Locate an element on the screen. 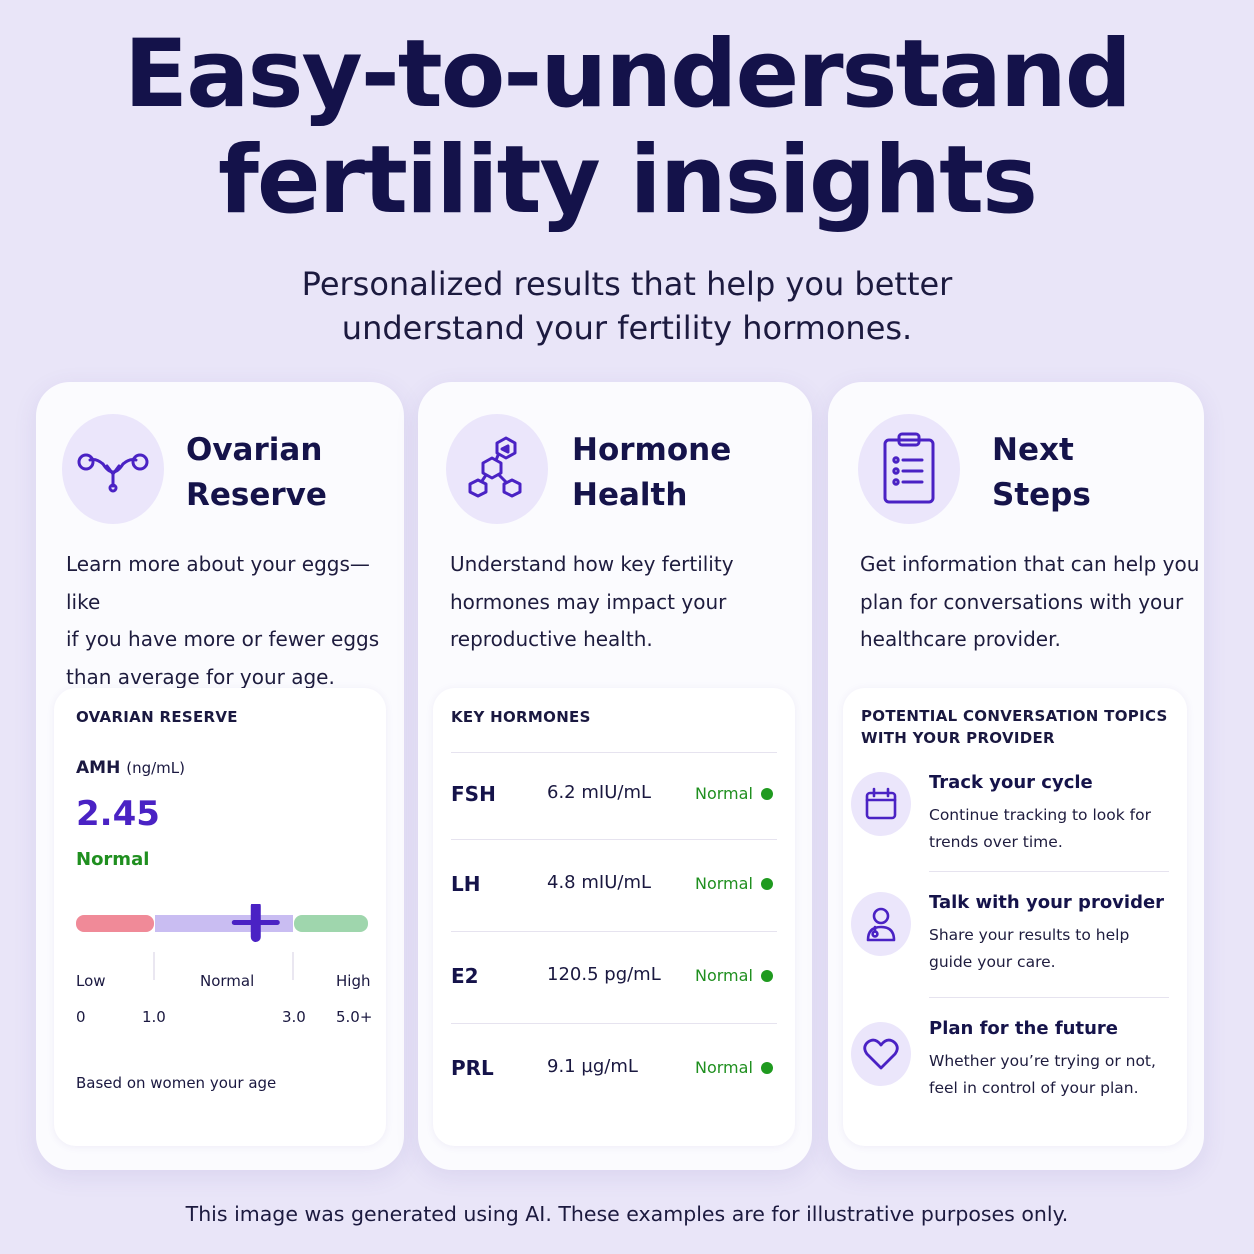 The width and height of the screenshot is (1254, 1254). desc-line-1: Learn more about your eggs—like is located at coordinates (218, 583).